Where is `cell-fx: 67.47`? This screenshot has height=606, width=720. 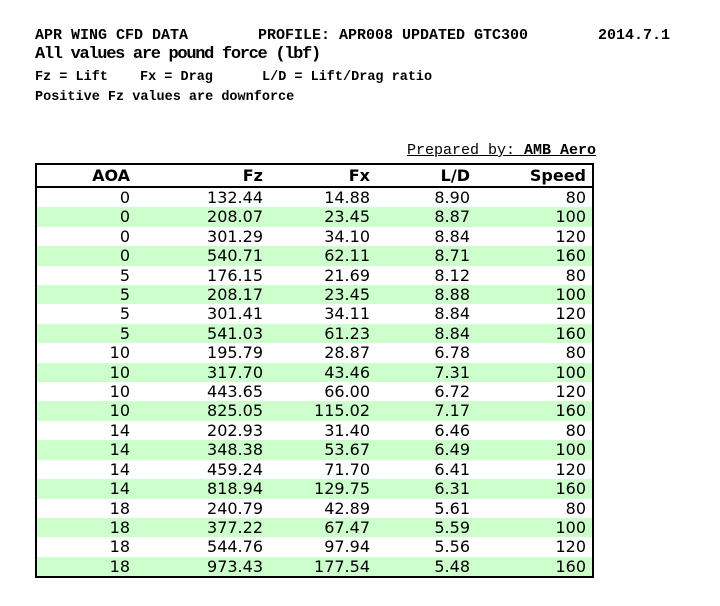 cell-fx: 67.47 is located at coordinates (347, 527).